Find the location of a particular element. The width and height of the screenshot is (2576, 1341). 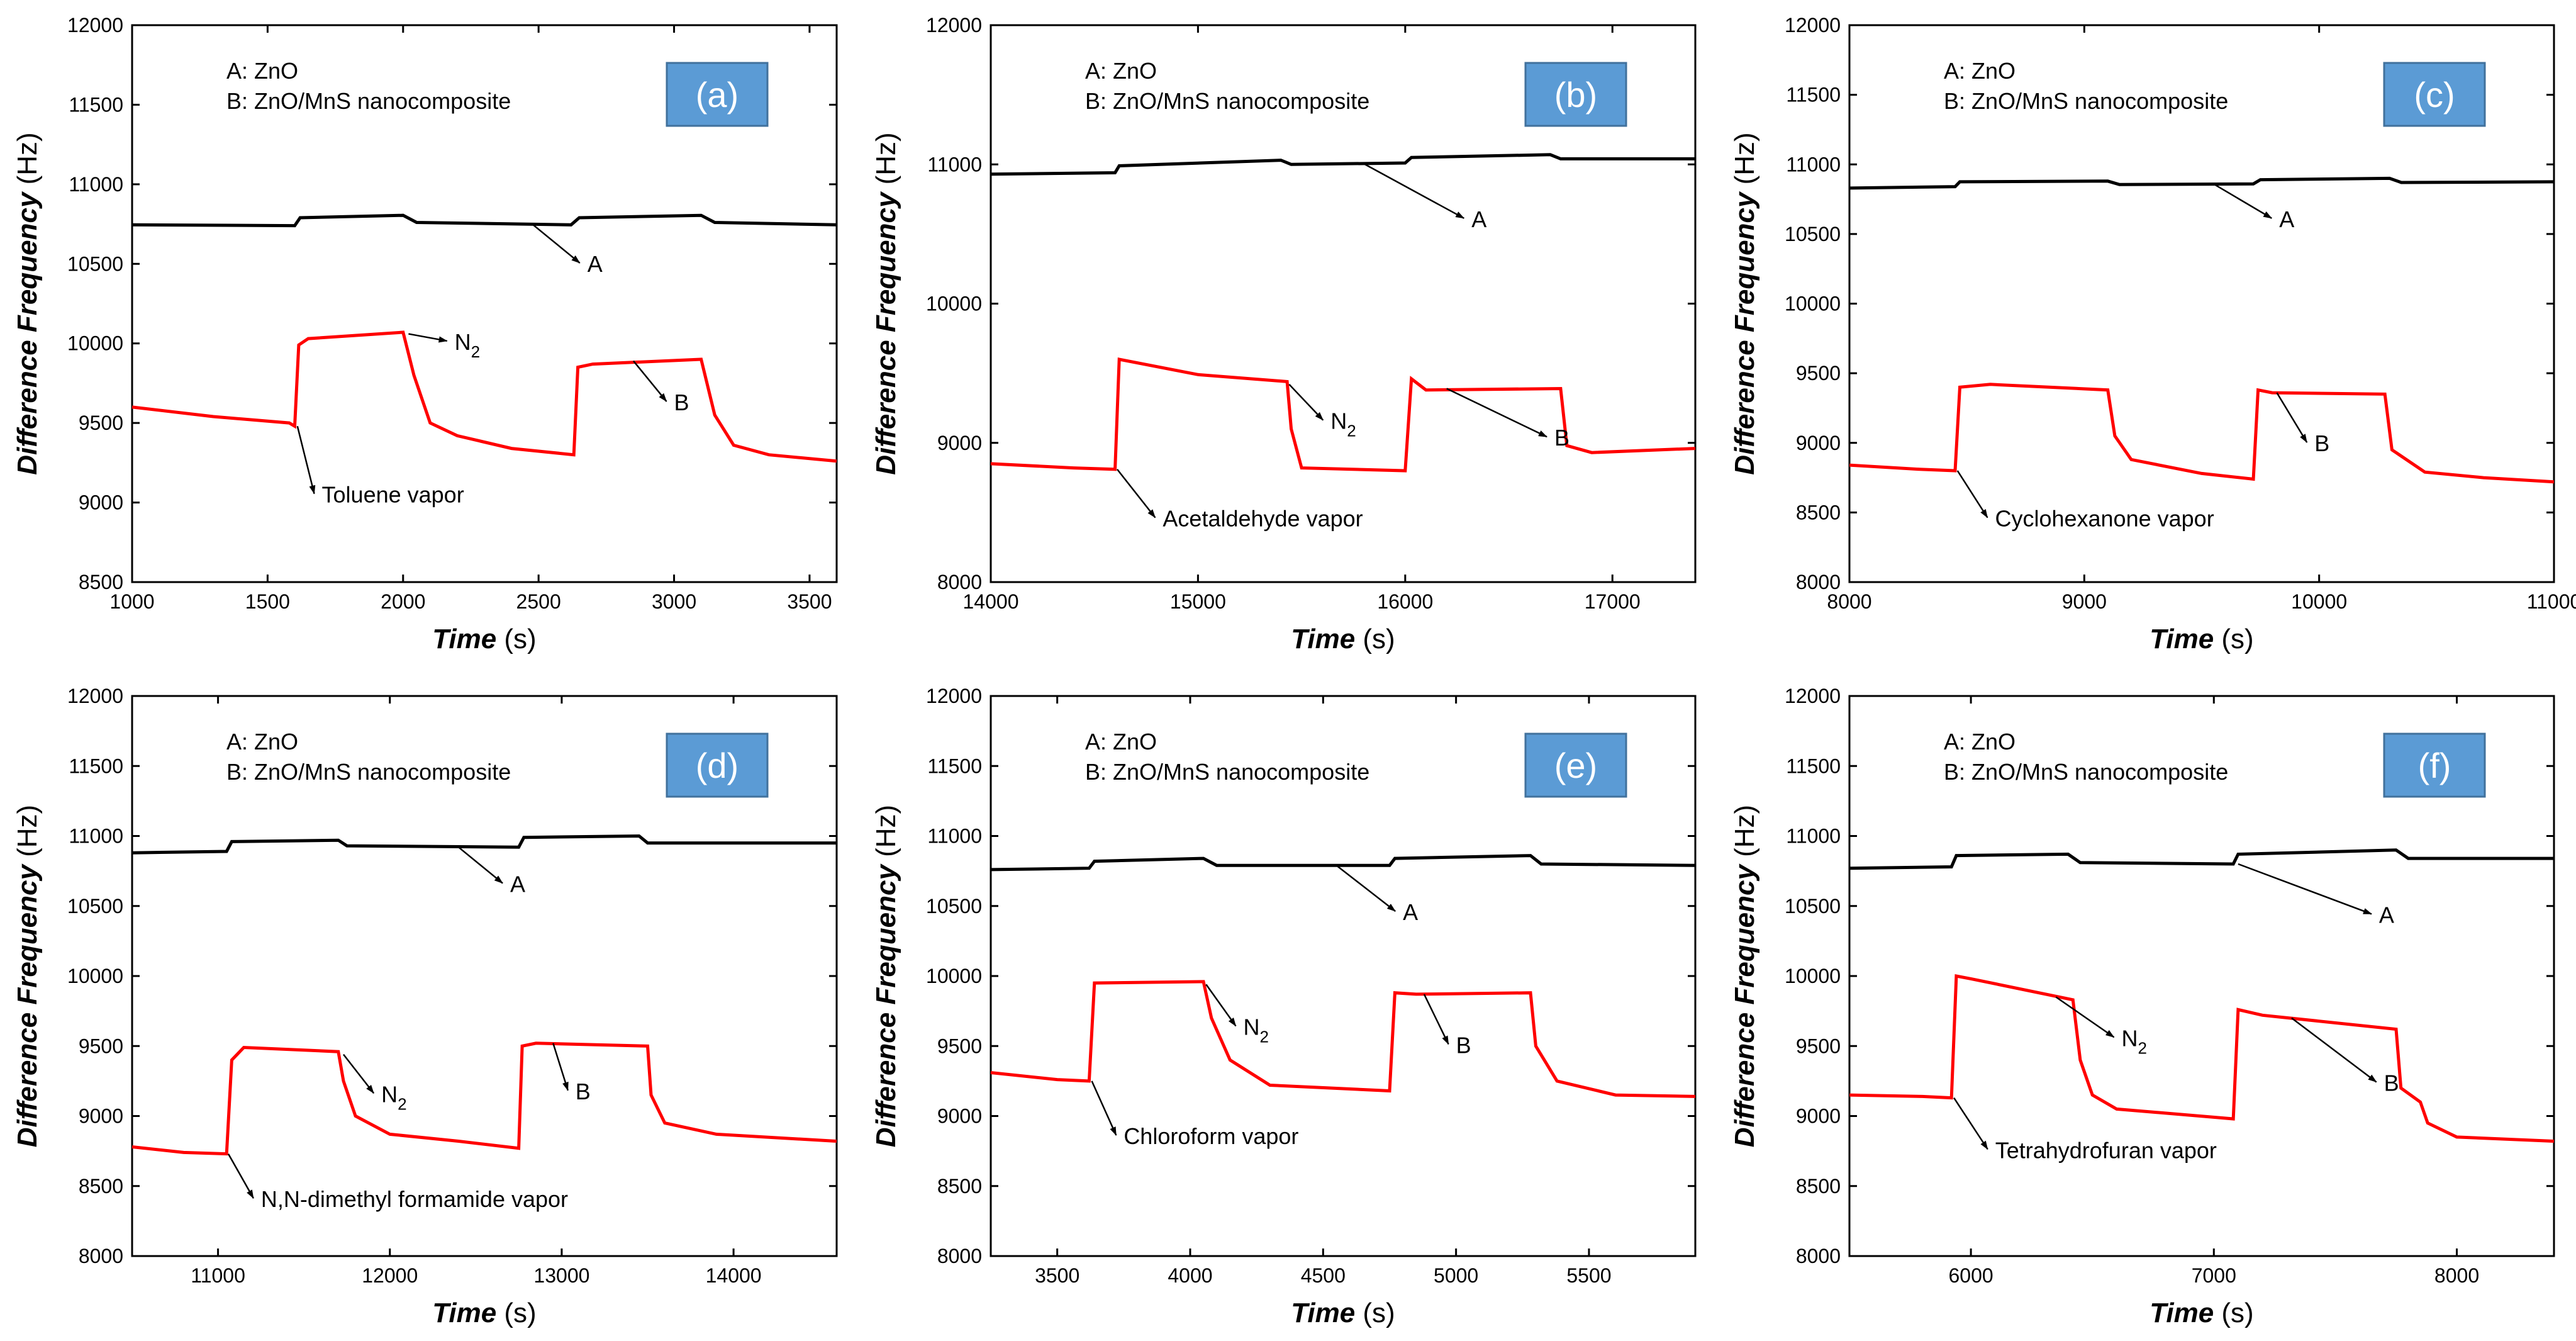

annotation-label: Toluene vapor is located at coordinates (393, 495).